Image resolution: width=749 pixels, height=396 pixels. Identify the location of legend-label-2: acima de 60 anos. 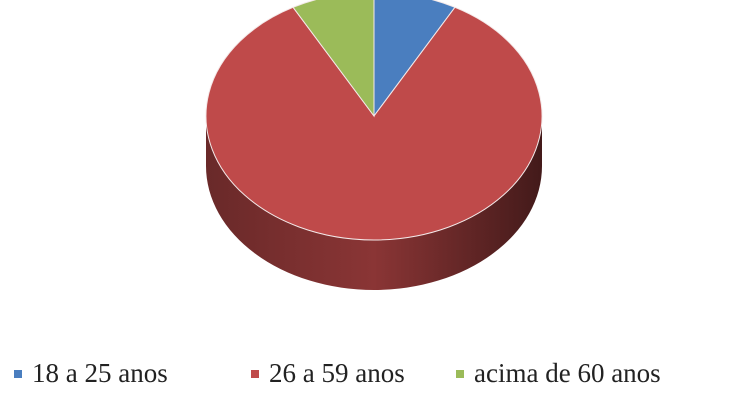
(567, 373).